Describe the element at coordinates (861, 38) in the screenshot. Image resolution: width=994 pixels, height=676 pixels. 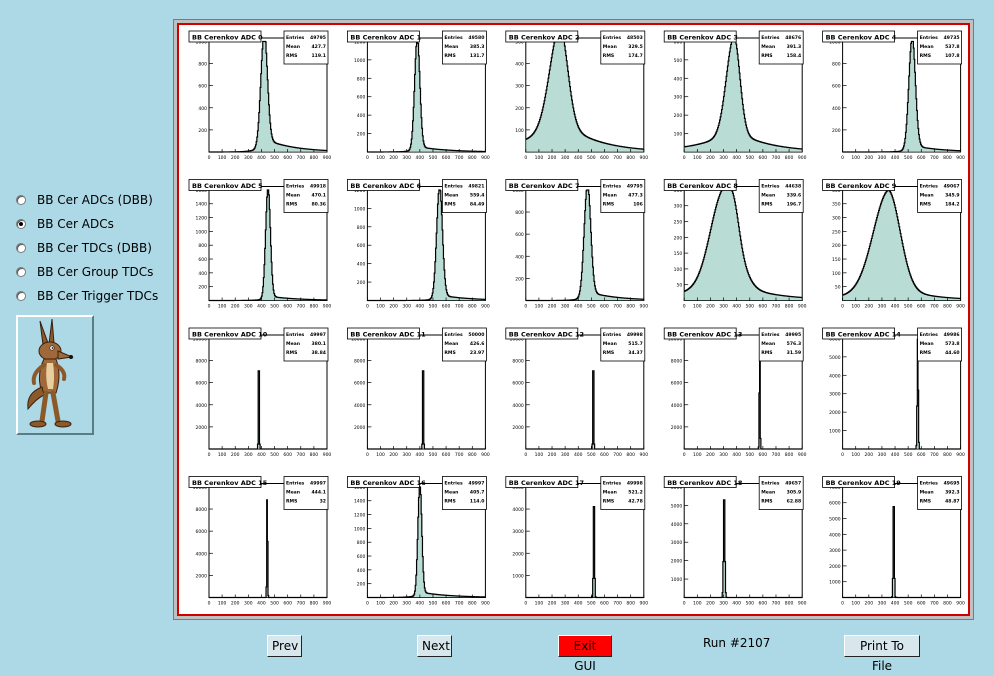
I see `title-text: BB Cerenkov ADC 4` at that location.